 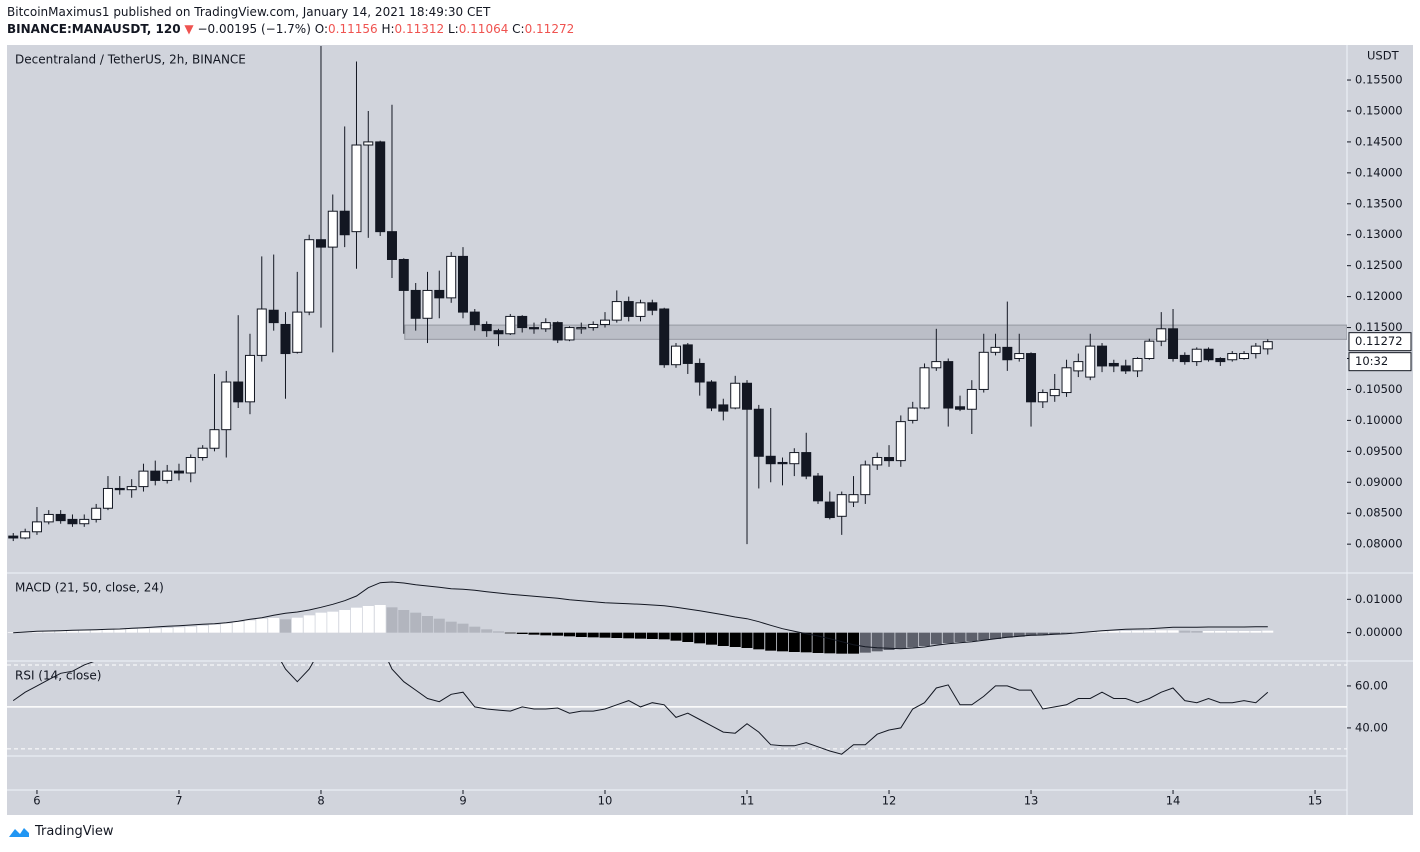 I want to click on y-tick-label: 0.10500, so click(x=1379, y=389).